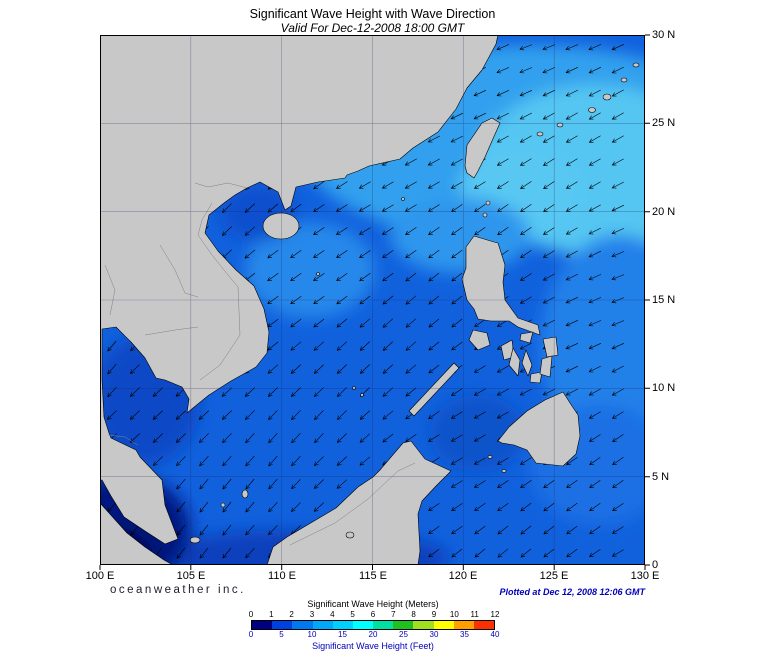 The height and width of the screenshot is (665, 775). What do you see at coordinates (536, 377) in the screenshot?
I see `land-bohol` at bounding box center [536, 377].